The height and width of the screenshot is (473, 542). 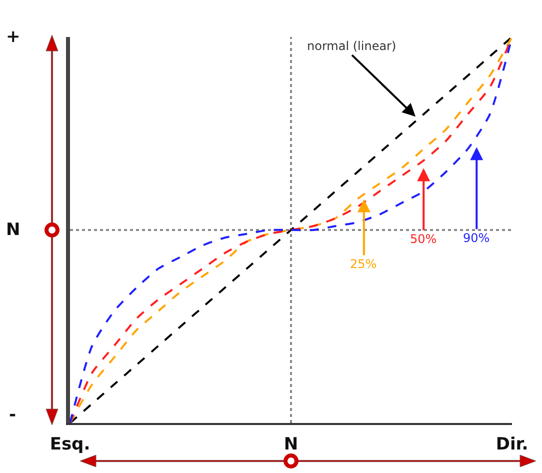 I want to click on x-tick-label: N, so click(x=291, y=444).